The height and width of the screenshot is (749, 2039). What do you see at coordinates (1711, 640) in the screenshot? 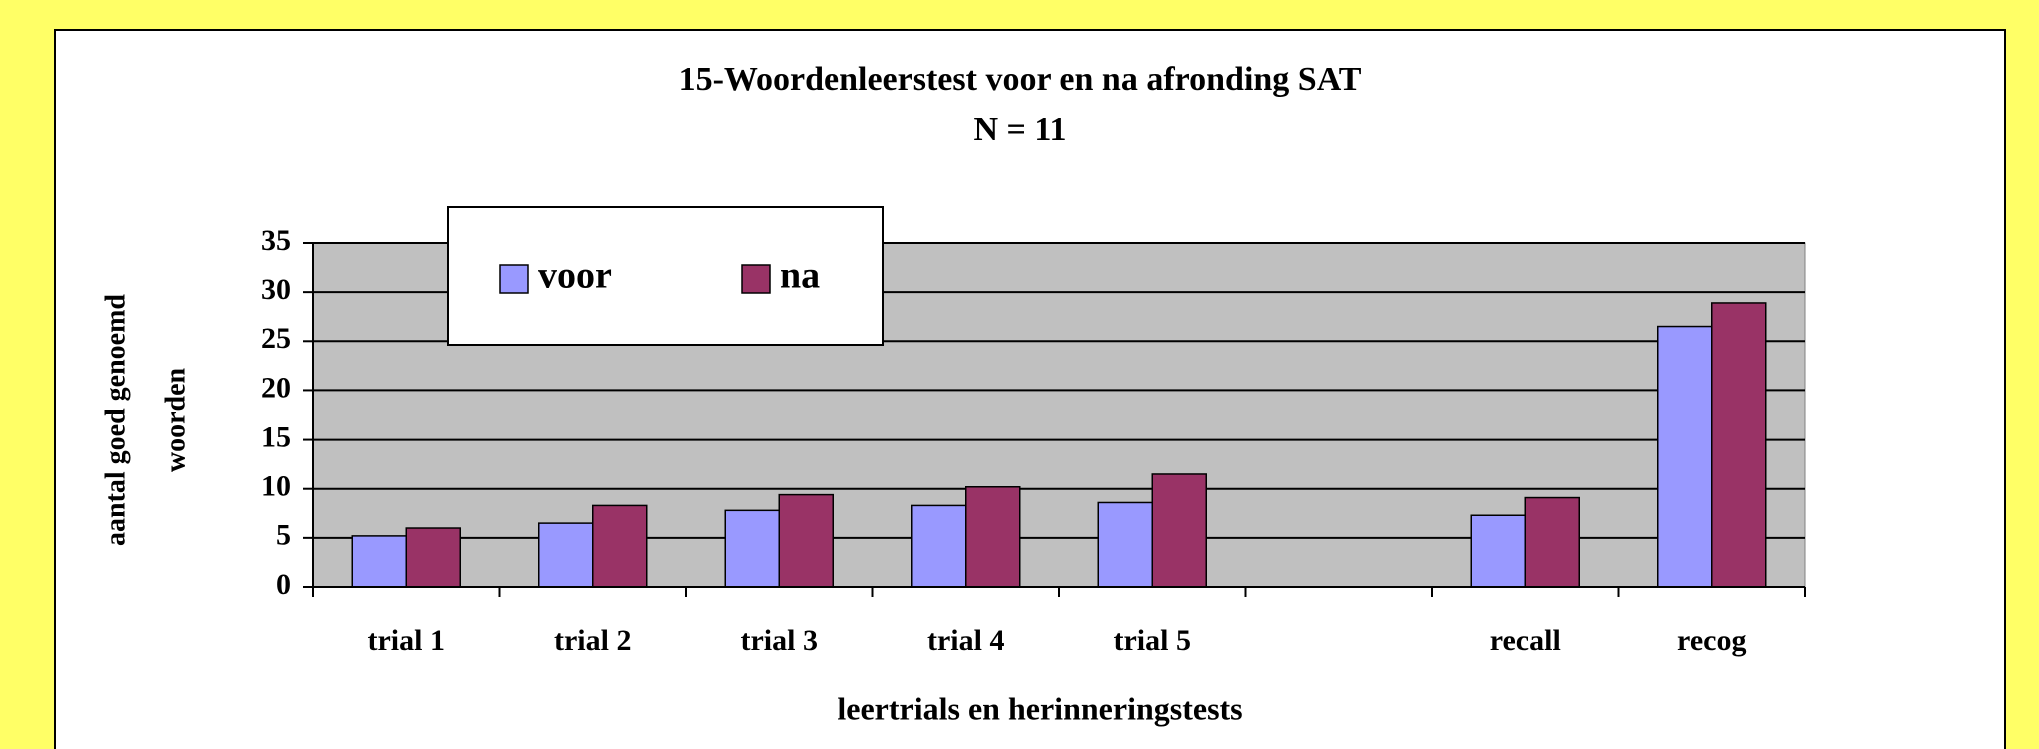
I see `x-tick-label: recog` at bounding box center [1711, 640].